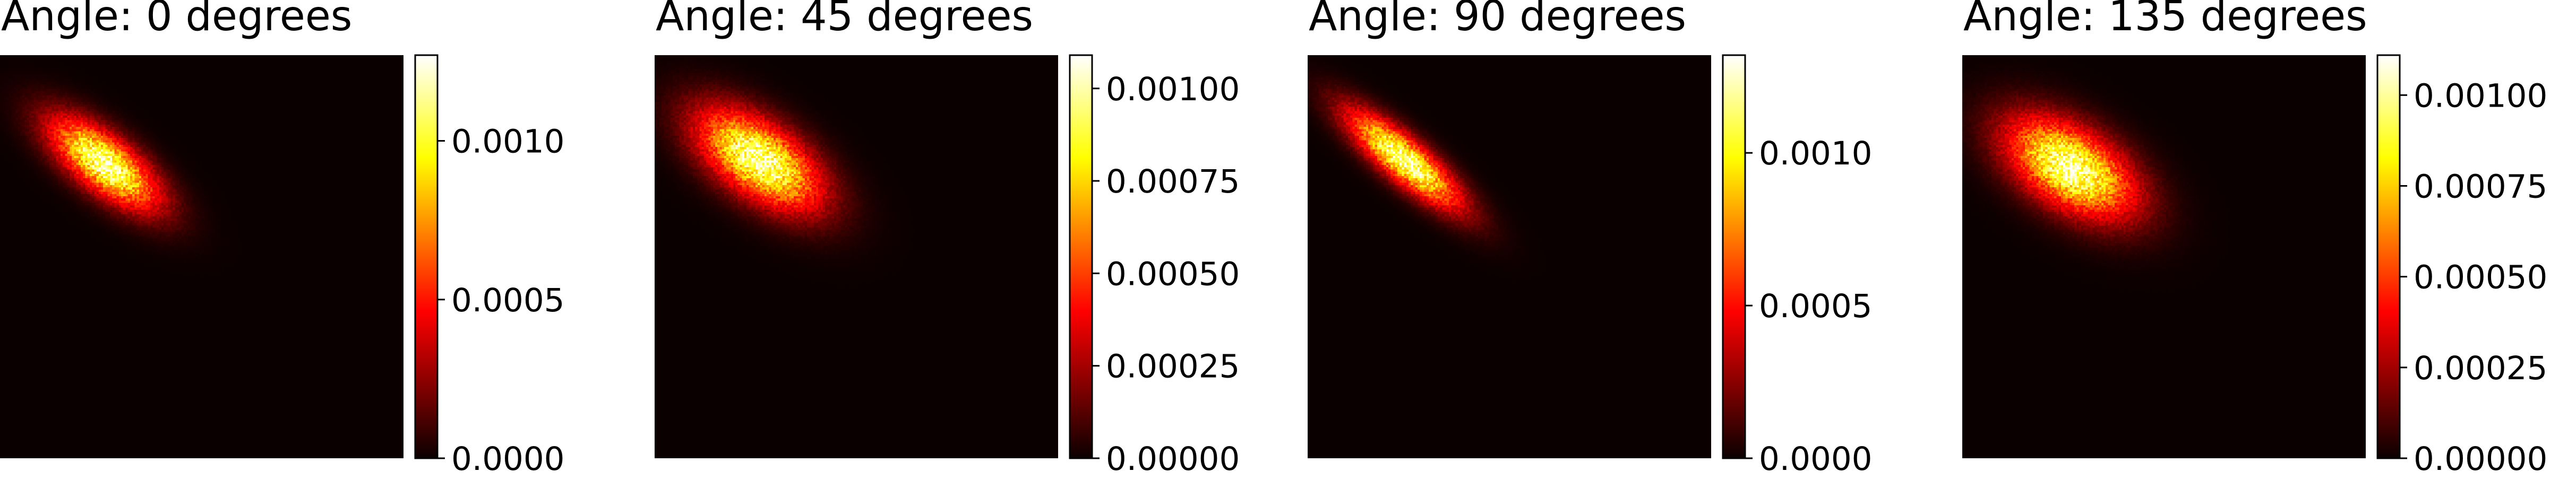 Image resolution: width=2576 pixels, height=480 pixels. What do you see at coordinates (2165, 20) in the screenshot?
I see `panel-title: Angle: 135 degrees` at bounding box center [2165, 20].